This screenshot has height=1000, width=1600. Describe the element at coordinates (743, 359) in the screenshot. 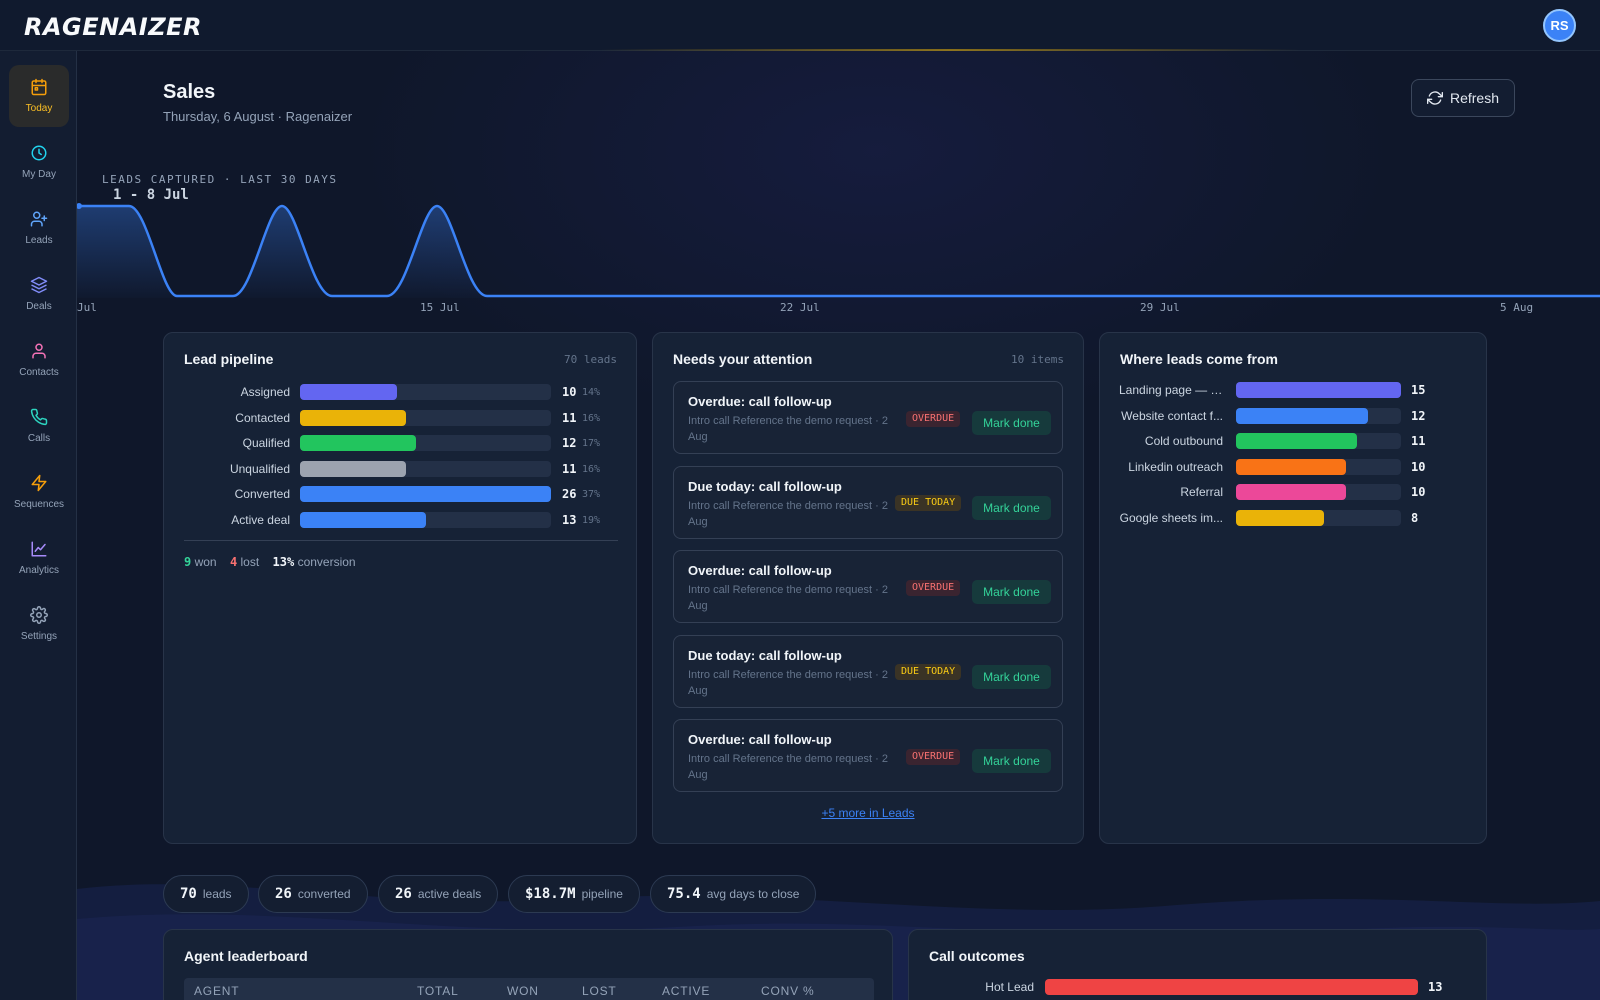

I see `card-title: Needs your attention` at that location.